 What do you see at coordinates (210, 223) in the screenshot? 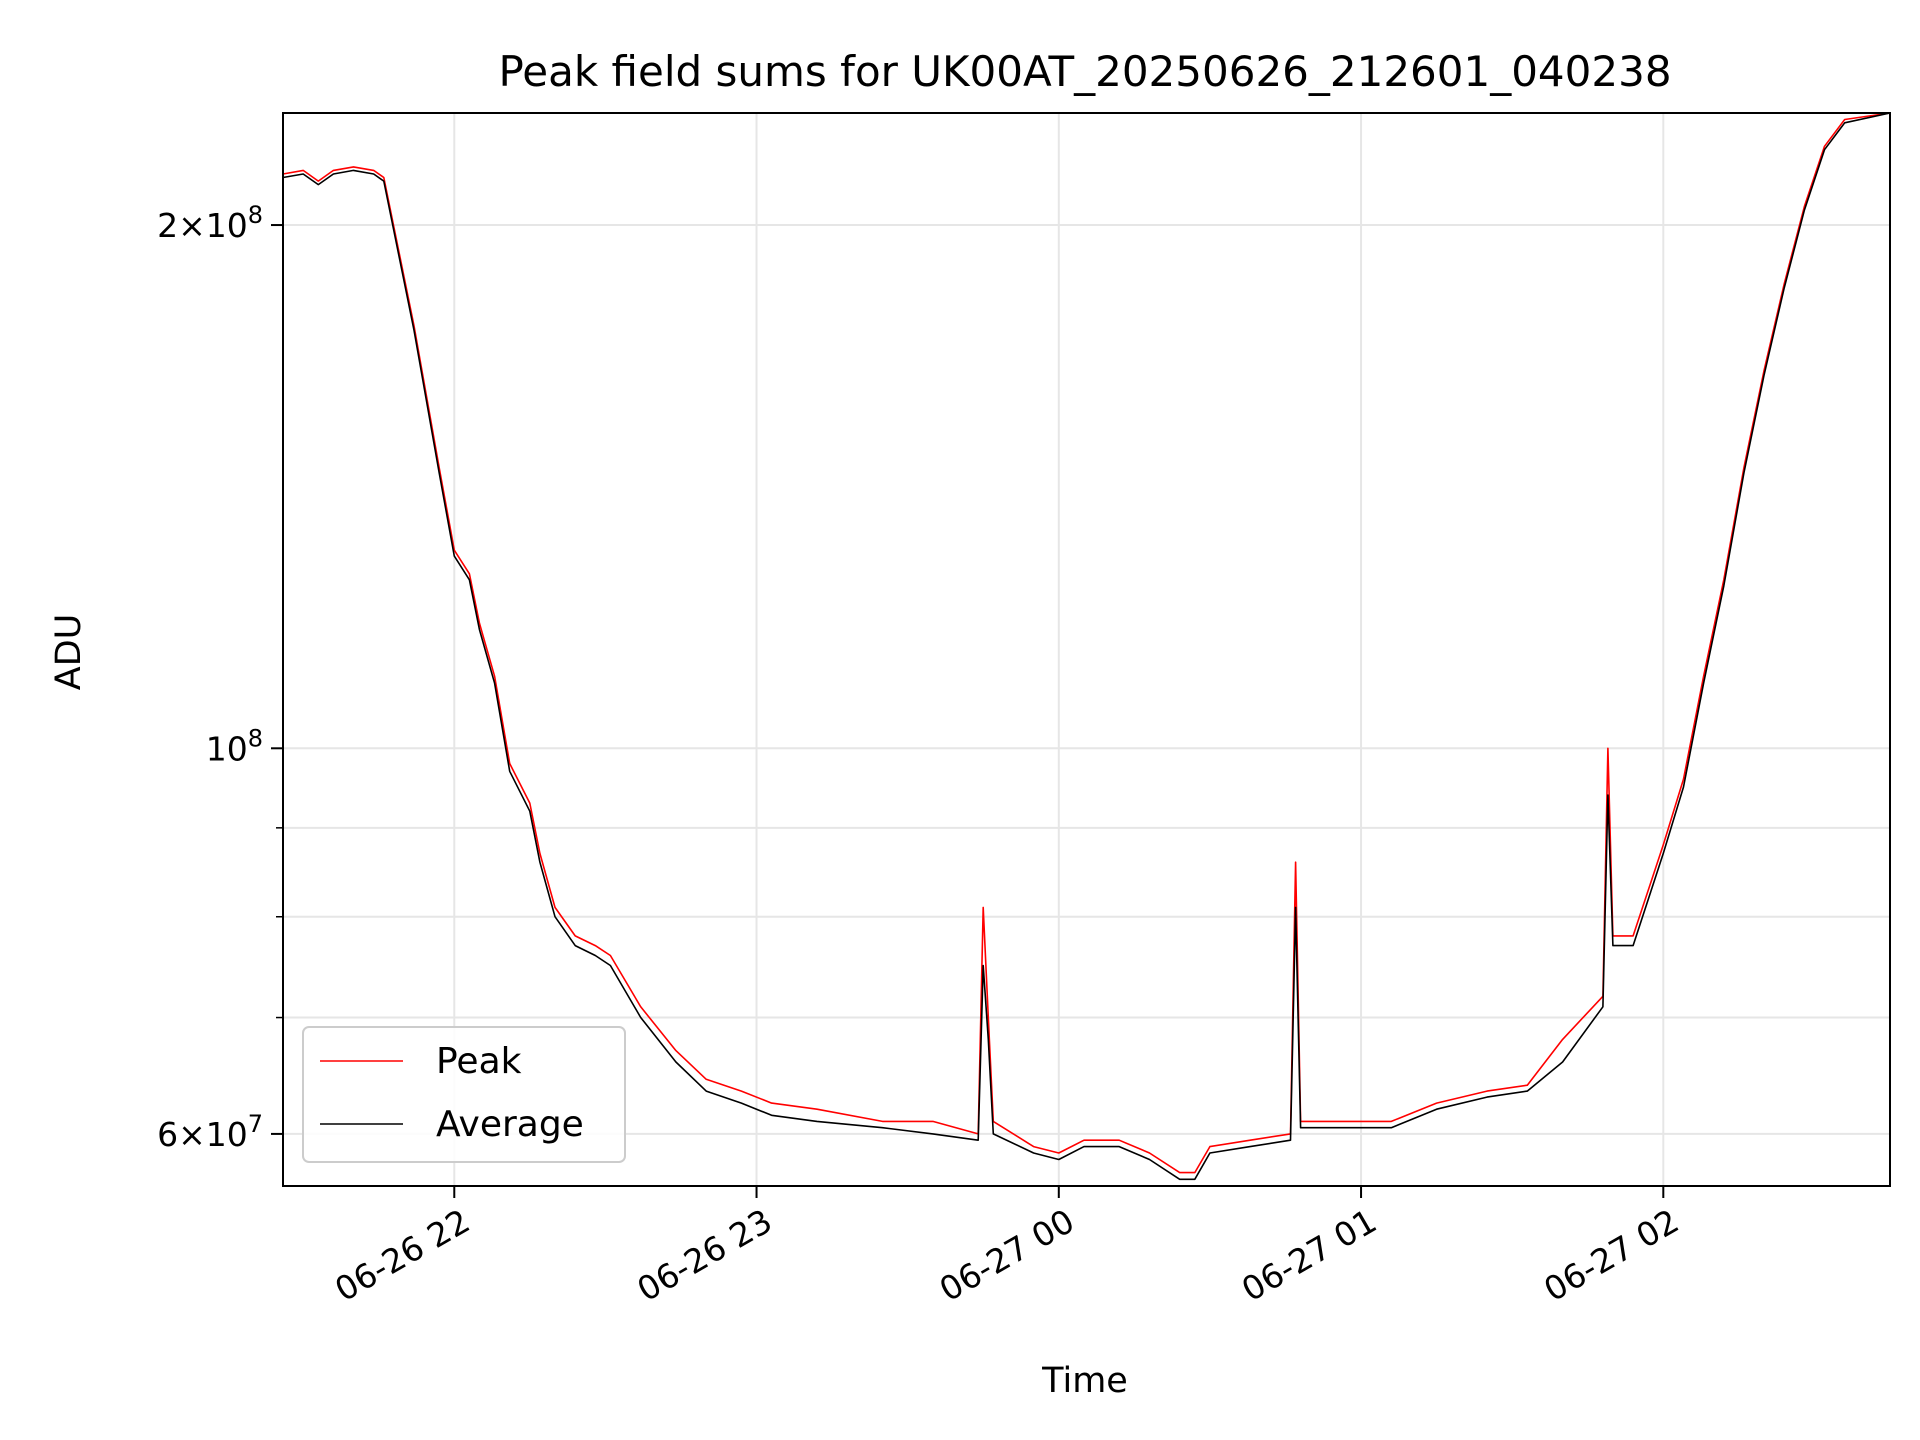
I see `y-tick-label: 2×108` at bounding box center [210, 223].